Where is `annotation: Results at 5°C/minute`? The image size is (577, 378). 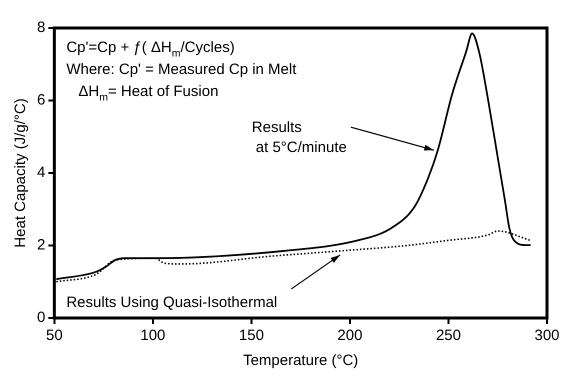 annotation: Results at 5°C/minute is located at coordinates (299, 137).